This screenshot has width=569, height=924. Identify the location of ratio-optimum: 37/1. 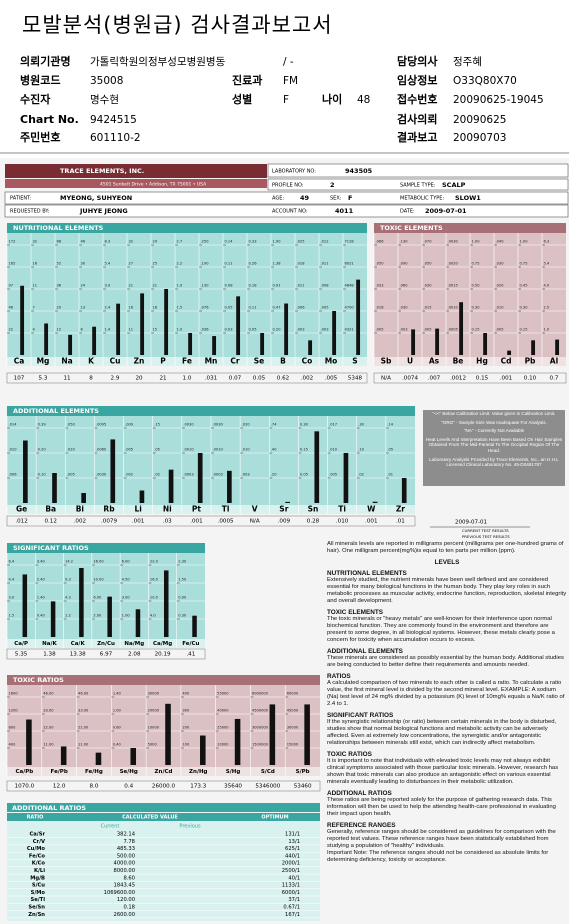
(294, 900).